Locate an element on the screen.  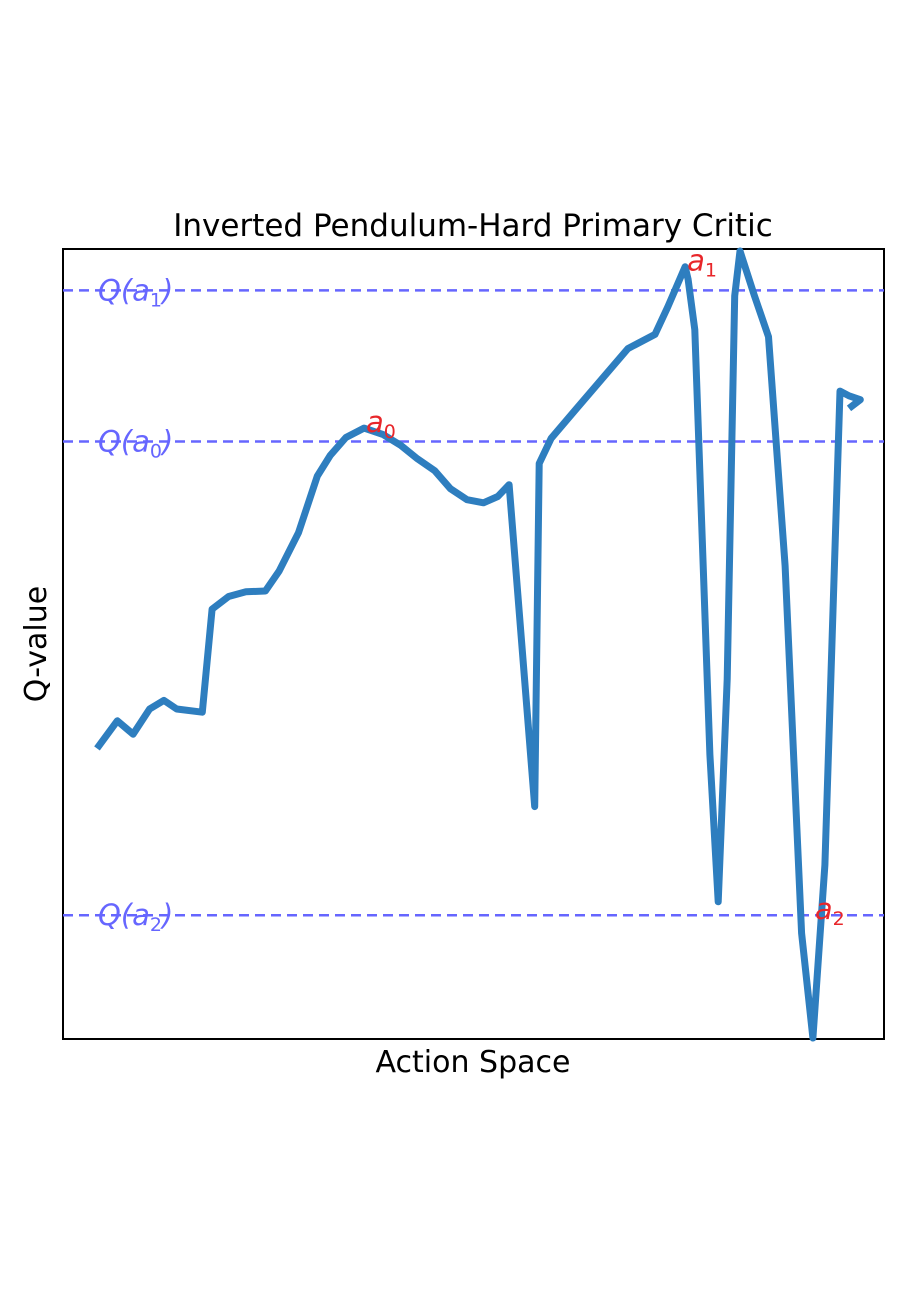
reference-label-1: Q(a1) is located at coordinates (135, 292).